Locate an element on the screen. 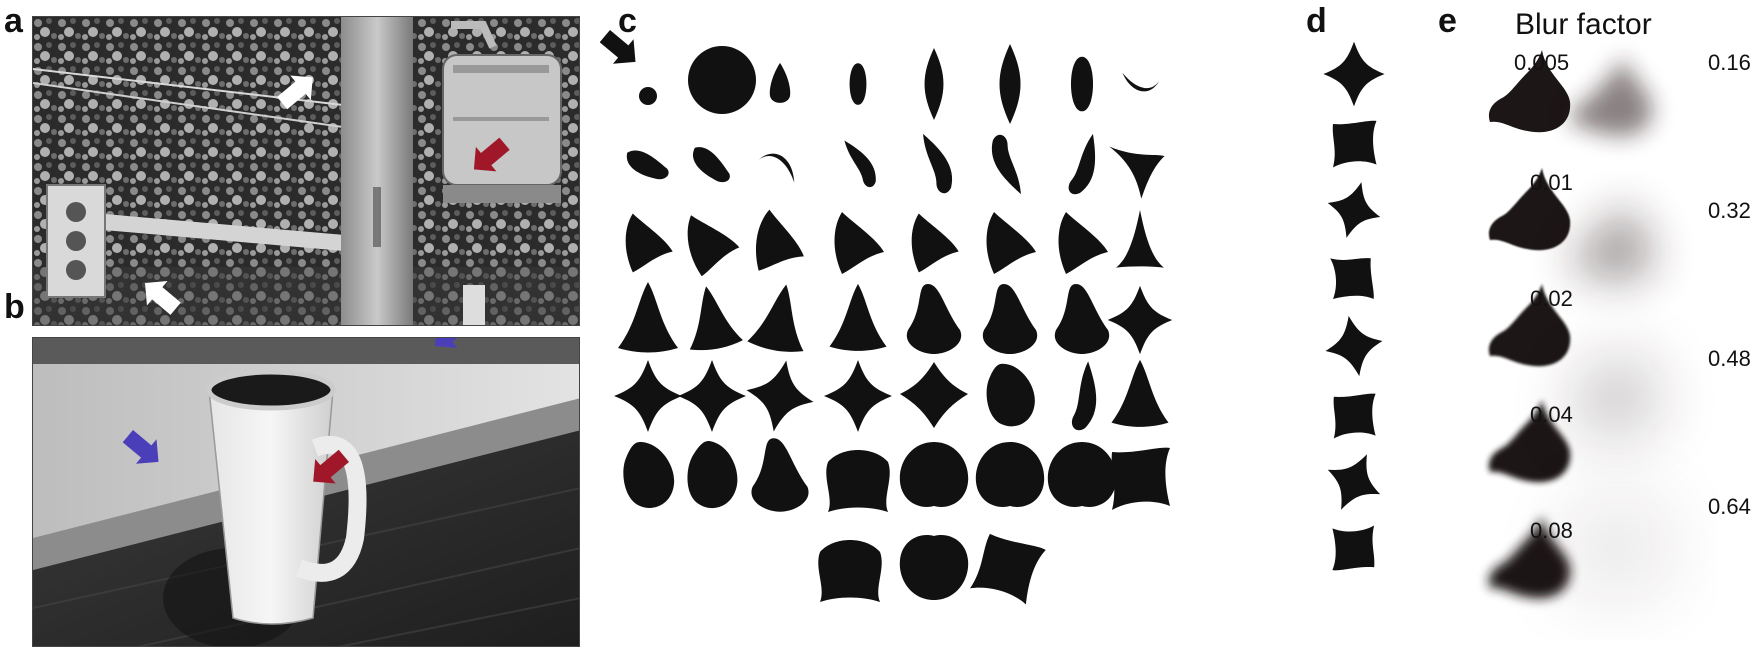 This screenshot has width=1755, height=647. blur-value-0.16: 0.16 is located at coordinates (1729, 62).